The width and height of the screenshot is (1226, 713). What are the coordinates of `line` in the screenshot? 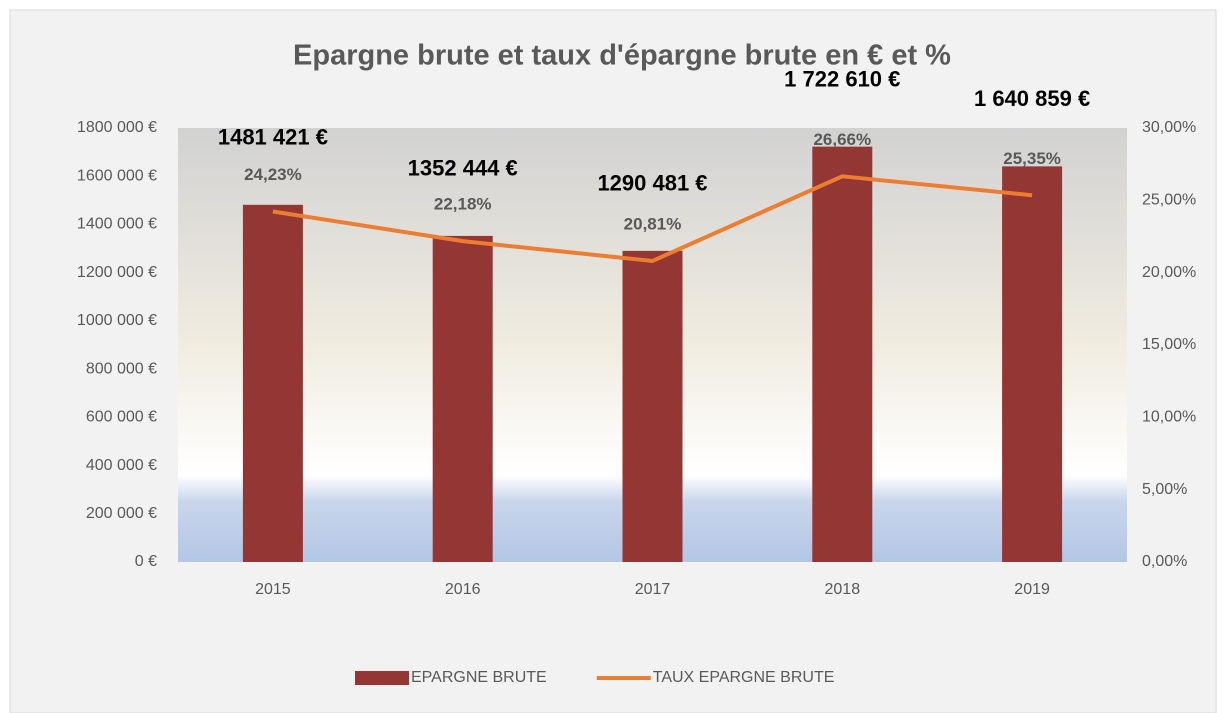 It's located at (652, 218).